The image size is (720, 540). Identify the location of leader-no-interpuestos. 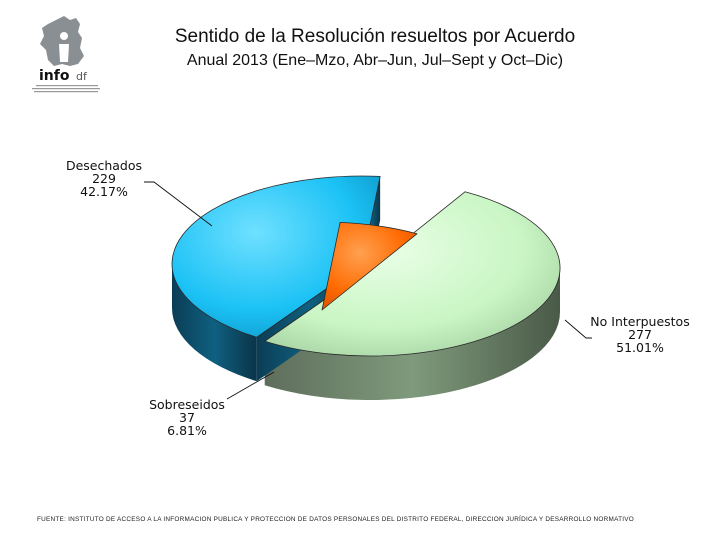
(578, 329).